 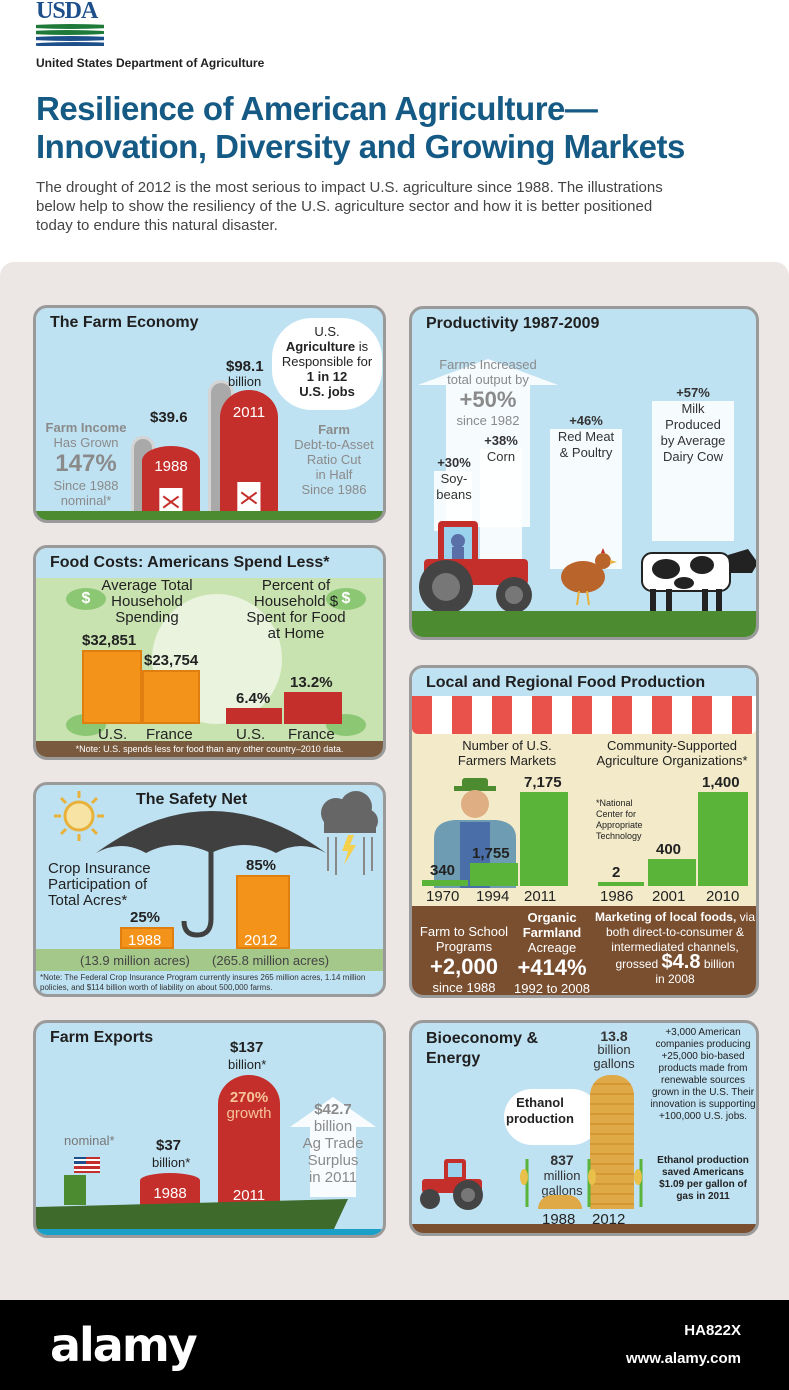 I want to click on exports-2011-value: $137, so click(x=247, y=1047).